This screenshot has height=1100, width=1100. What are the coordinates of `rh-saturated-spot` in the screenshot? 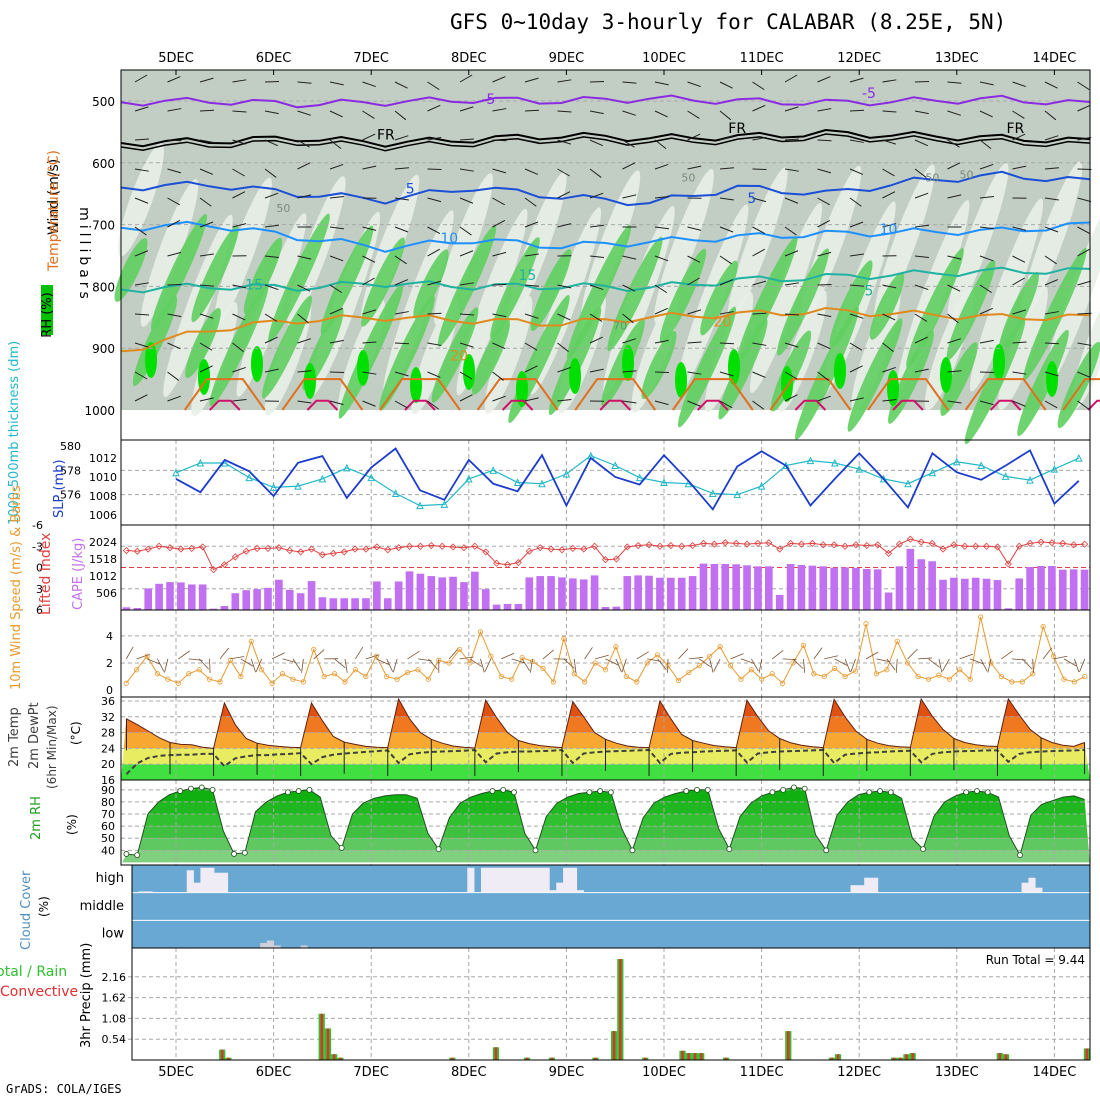 It's located at (363, 368).